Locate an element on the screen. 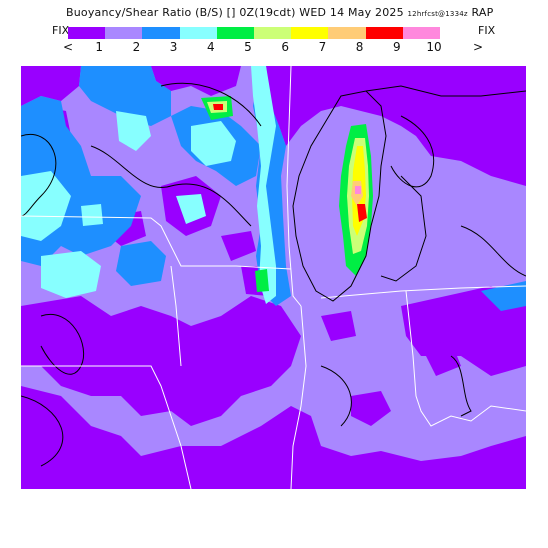  color-scale is located at coordinates (254, 33).